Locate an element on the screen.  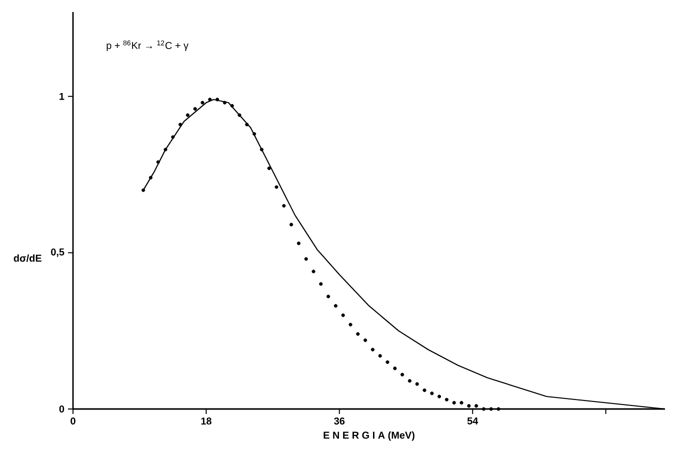
y-axis-title: dσ/dE is located at coordinates (28, 258).